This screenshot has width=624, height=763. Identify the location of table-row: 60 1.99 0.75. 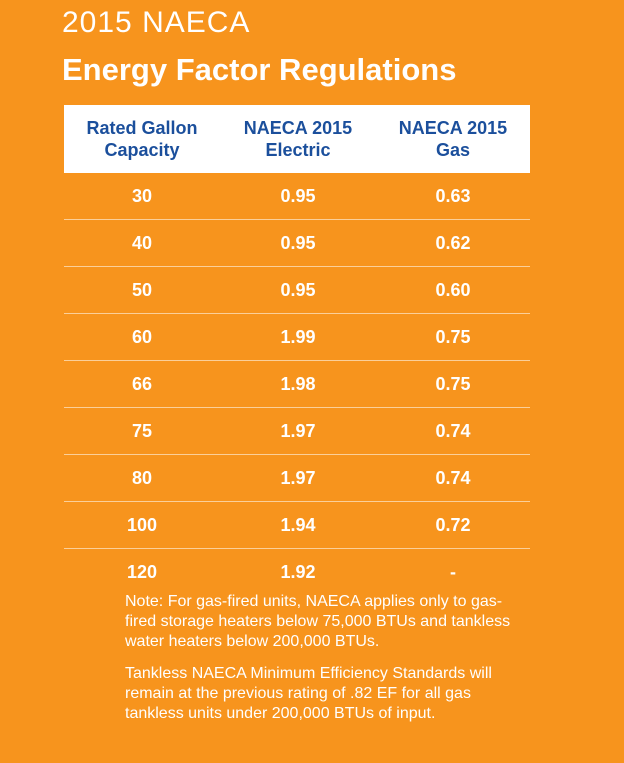
(297, 337).